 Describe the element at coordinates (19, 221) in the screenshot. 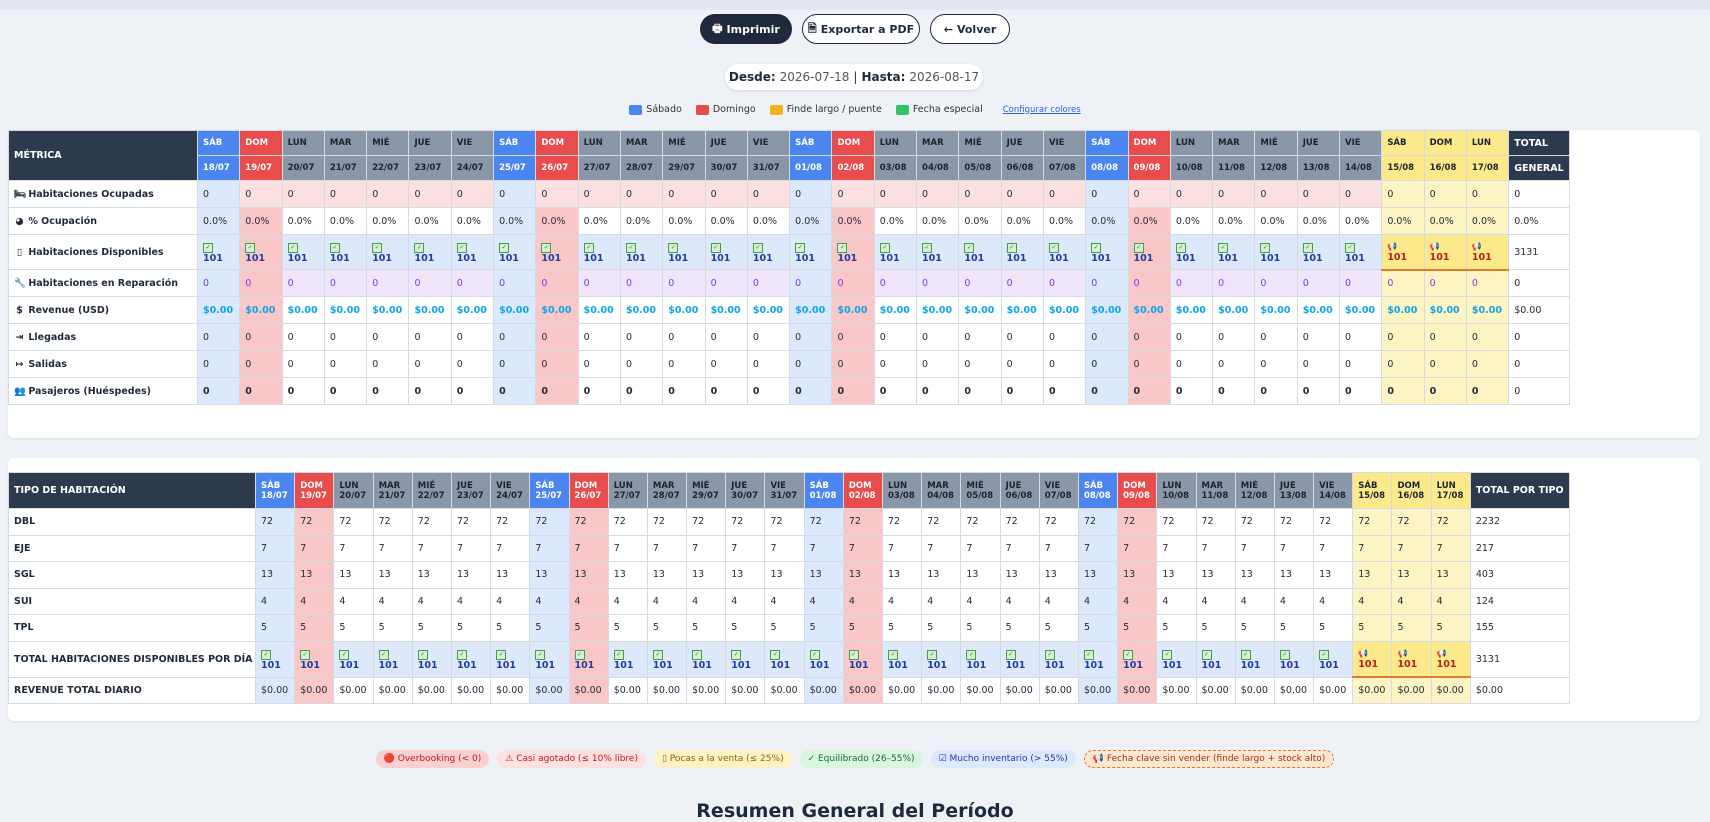

I see `pie-chart-icon: ◕` at that location.